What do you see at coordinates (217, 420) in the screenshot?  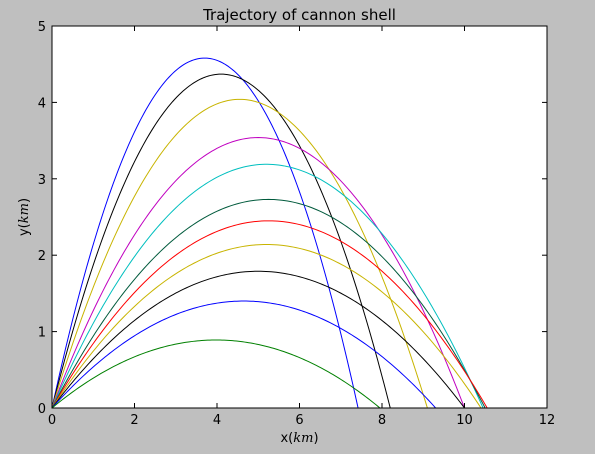 I see `x-tick-label: 4` at bounding box center [217, 420].